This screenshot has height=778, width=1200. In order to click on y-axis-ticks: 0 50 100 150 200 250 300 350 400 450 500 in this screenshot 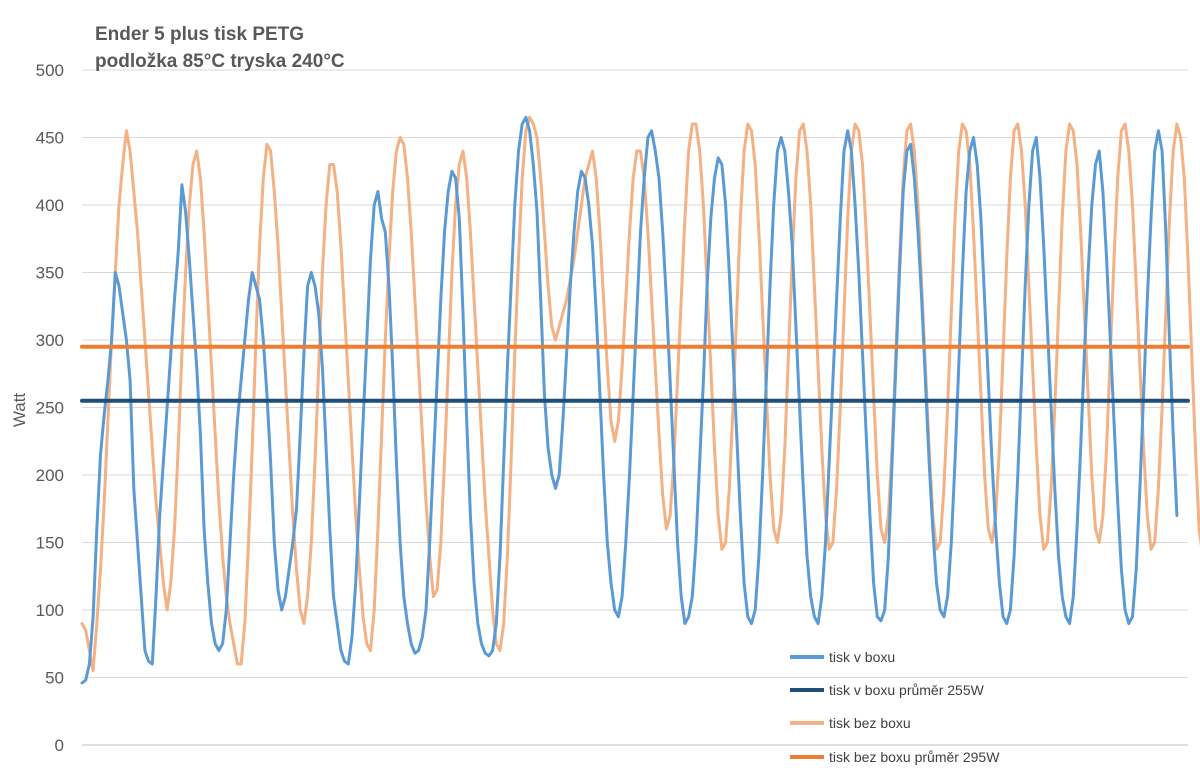, I will do `click(50, 408)`.